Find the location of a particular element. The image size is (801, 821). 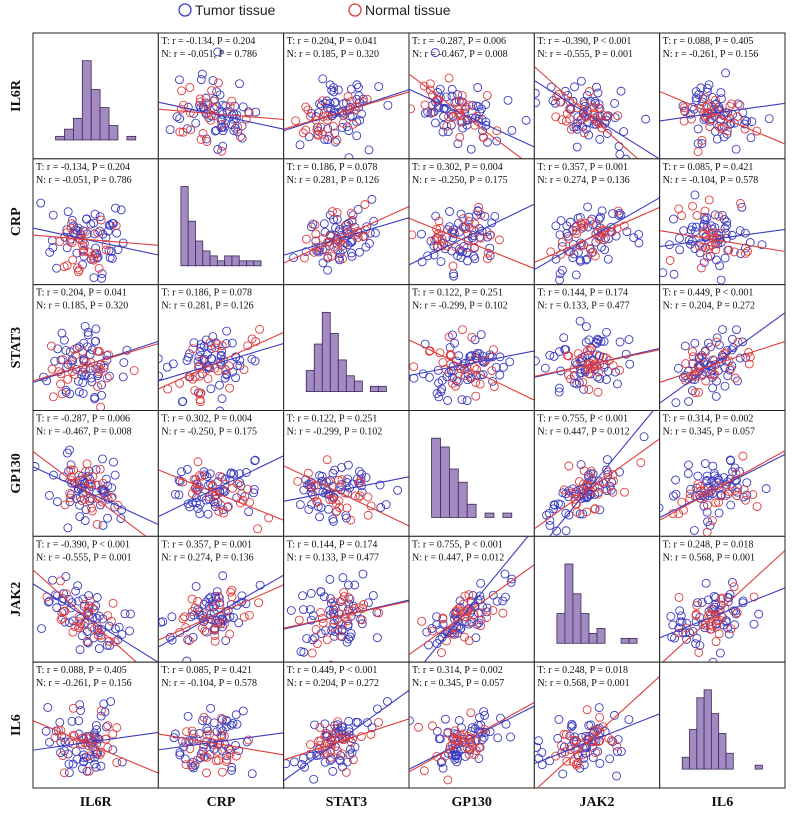

panel-il6-il6 is located at coordinates (722, 725).